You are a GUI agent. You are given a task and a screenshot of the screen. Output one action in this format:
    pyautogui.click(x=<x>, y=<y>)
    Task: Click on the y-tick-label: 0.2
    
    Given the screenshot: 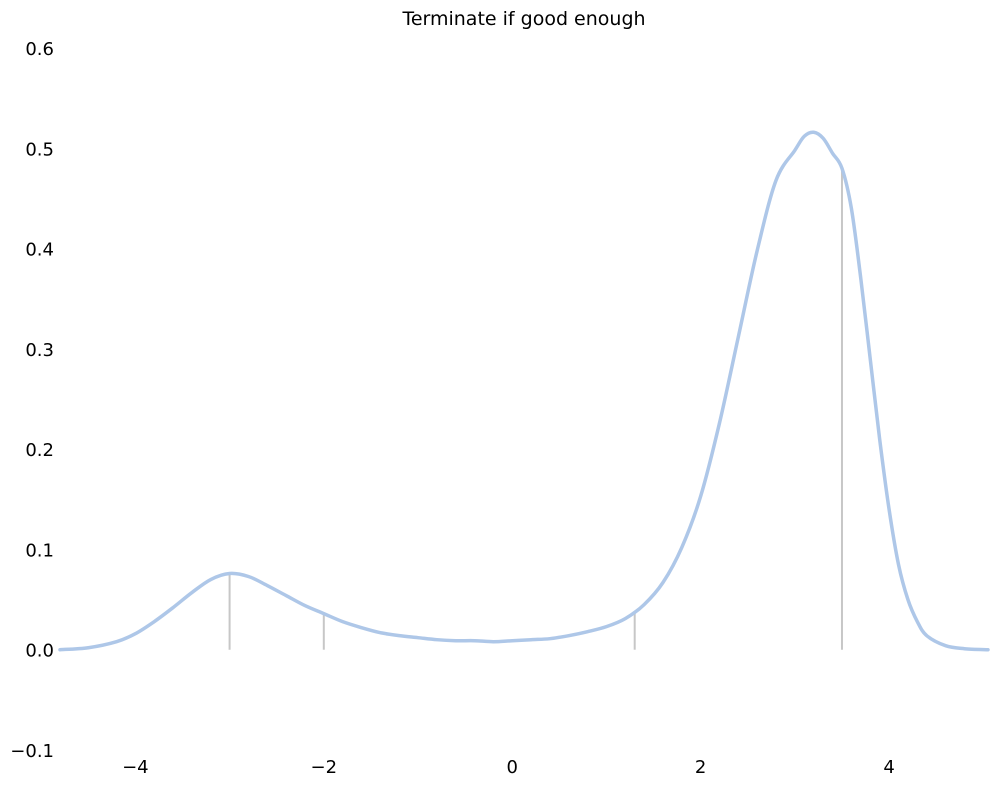 What is the action you would take?
    pyautogui.click(x=39, y=450)
    